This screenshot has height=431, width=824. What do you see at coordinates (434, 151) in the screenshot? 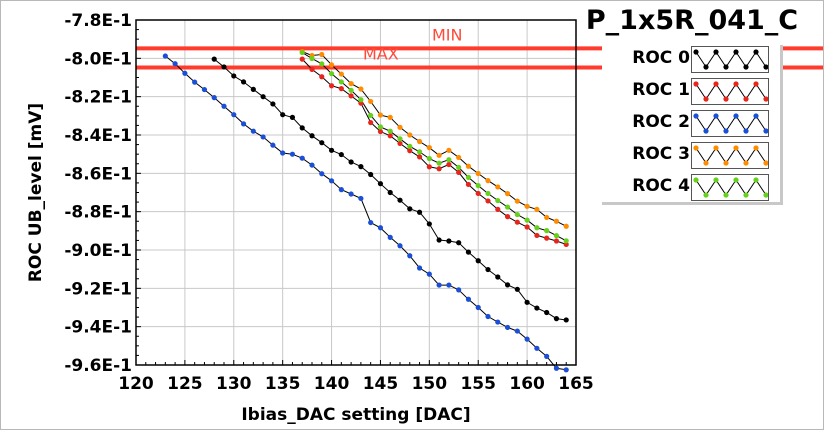
I see `series-roc-1-line` at bounding box center [434, 151].